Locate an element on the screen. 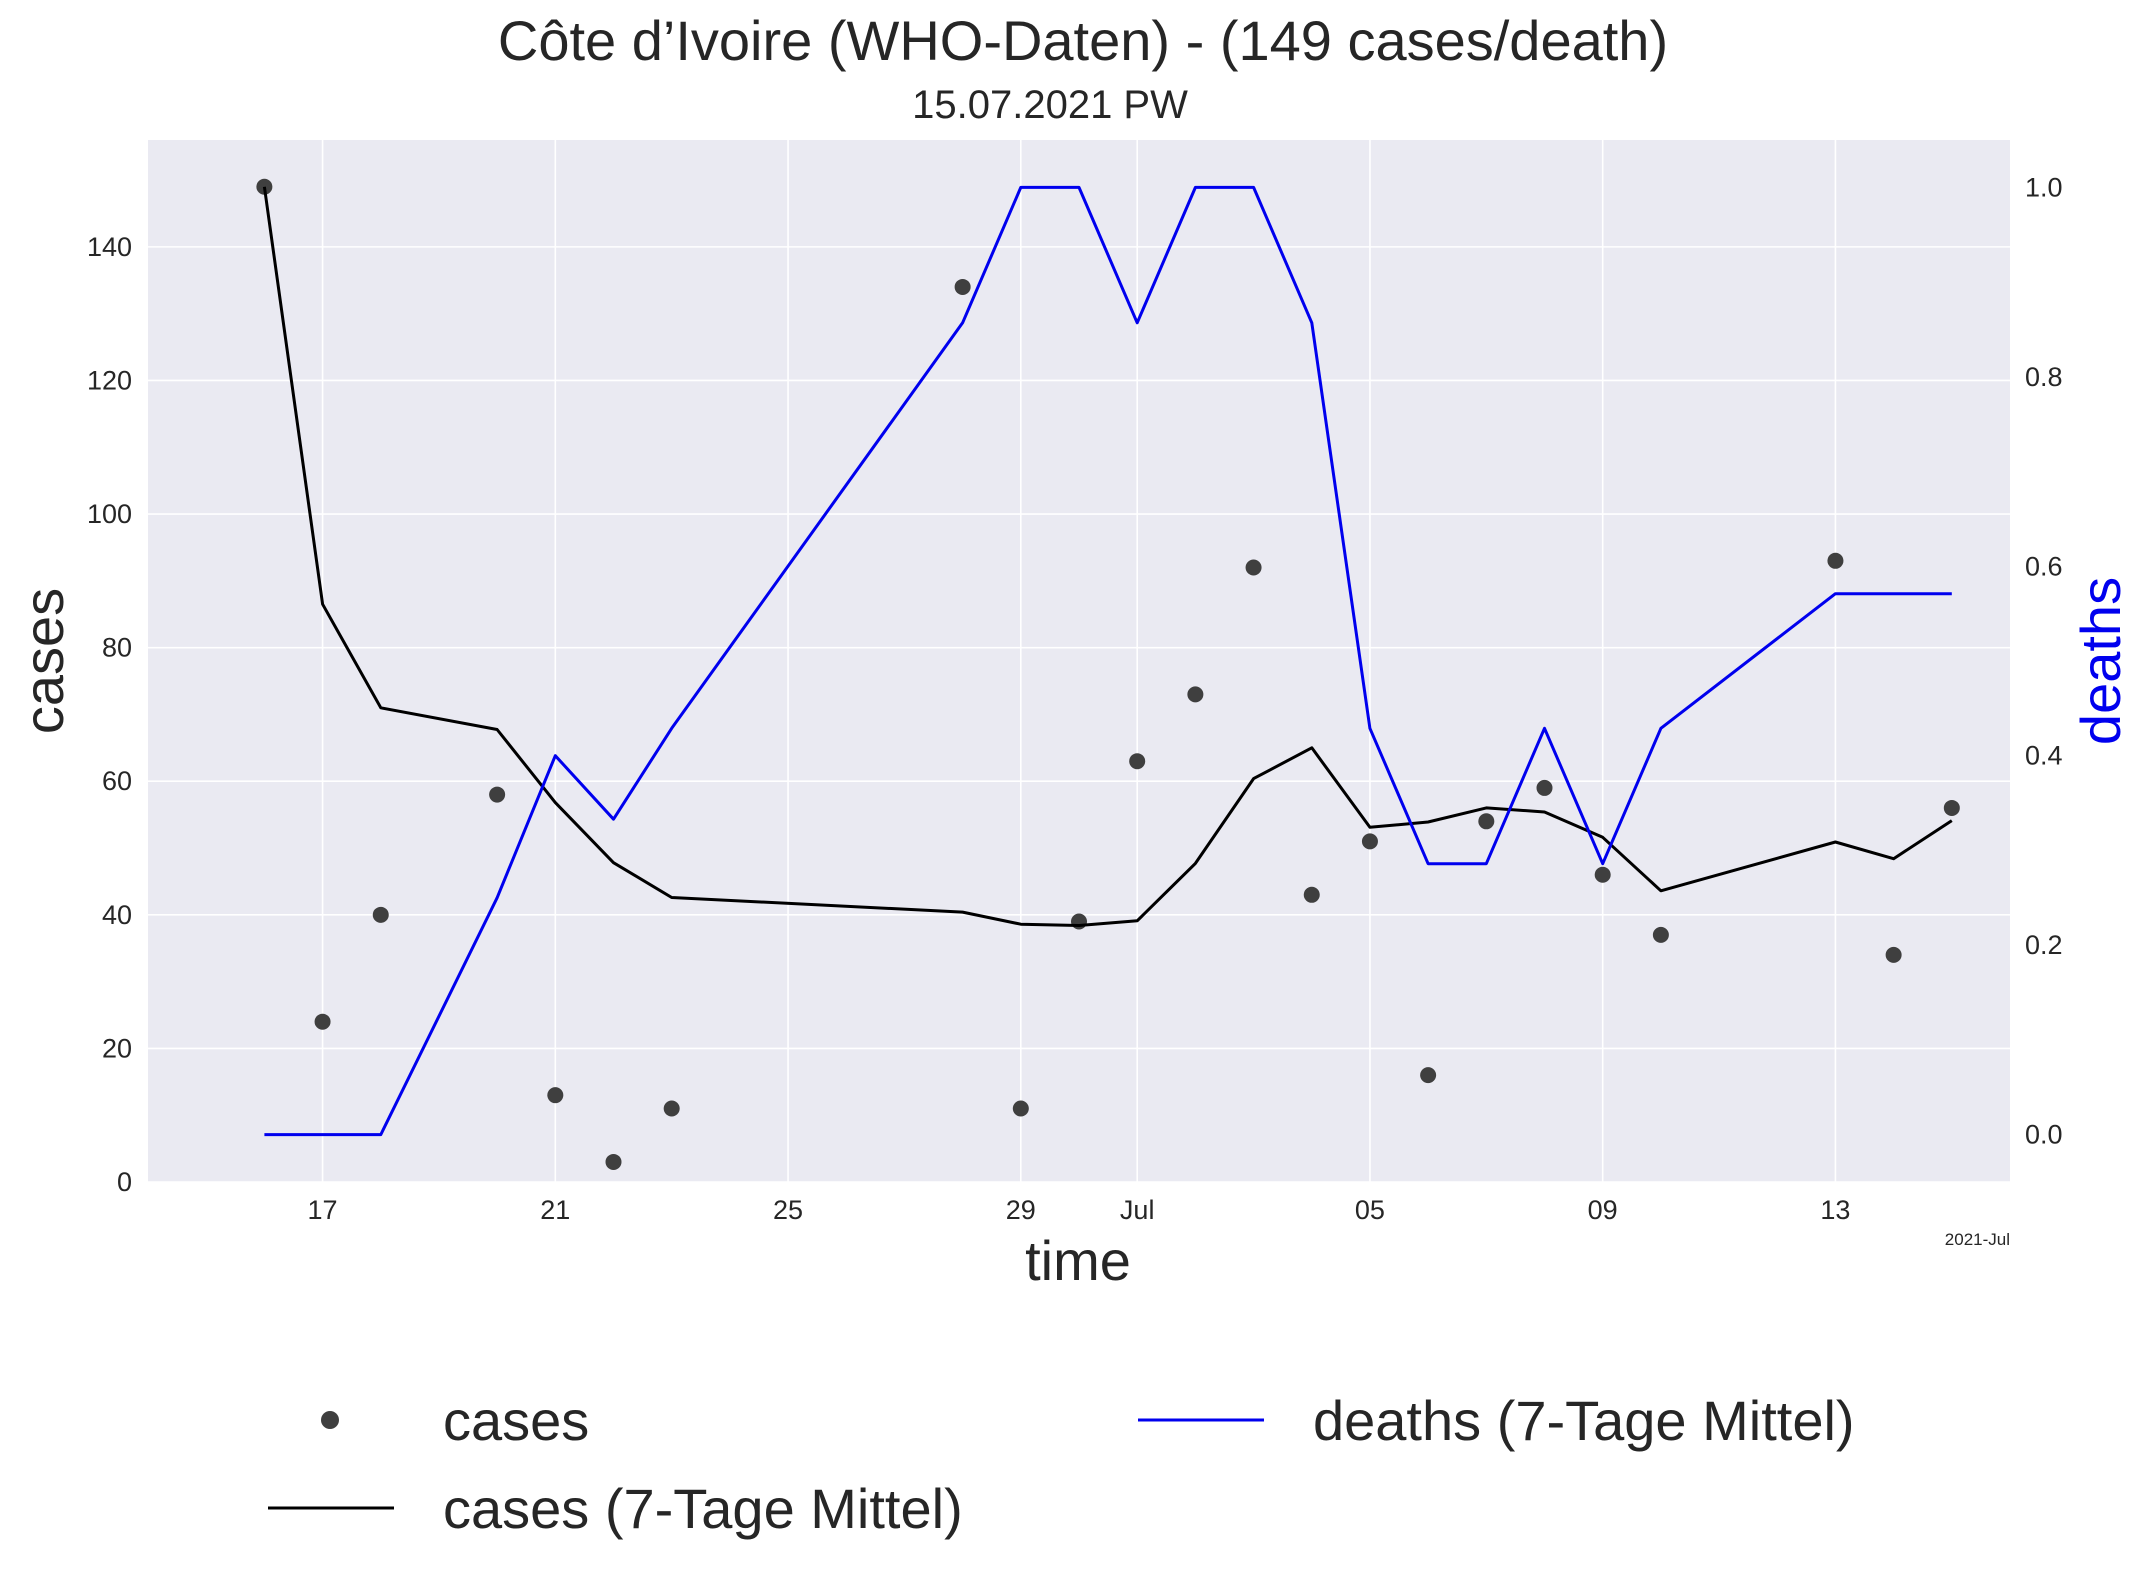 This screenshot has width=2145, height=1578. y-right-tick-label: 0.0 is located at coordinates (2044, 1135).